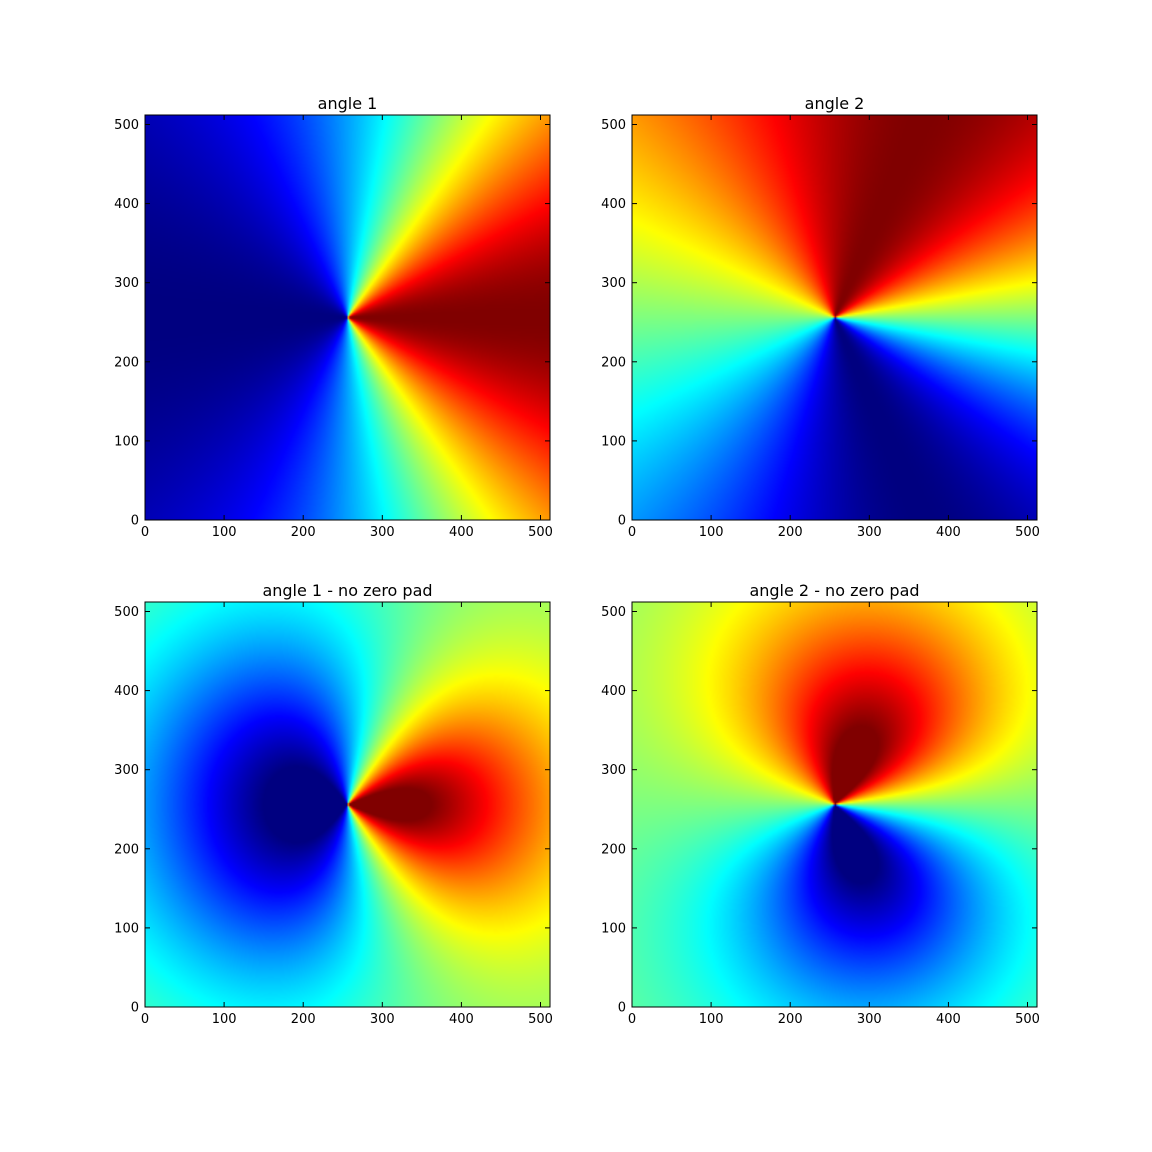 Image resolution: width=1152 pixels, height=1152 pixels. I want to click on subplot-2: 0 100 200 300 400 500 0 100 200 300 400 500 angle 2, so click(820, 317).